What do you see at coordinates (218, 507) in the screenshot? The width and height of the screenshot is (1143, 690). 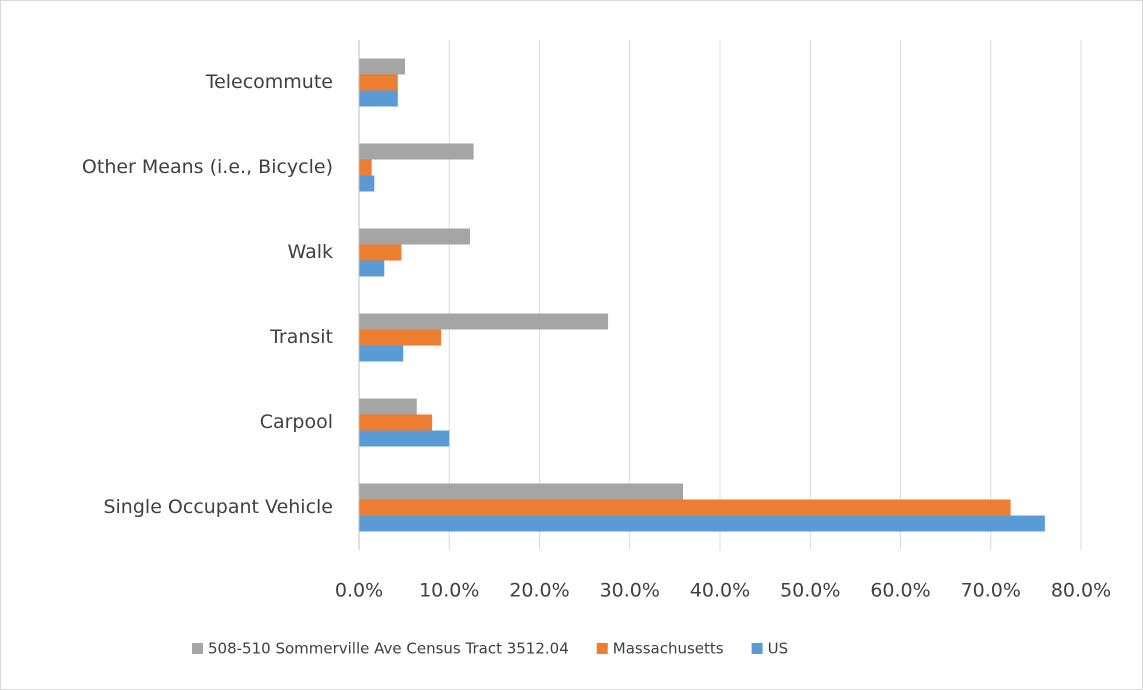 I see `y-tick-label: Single Occupant Vehicle` at bounding box center [218, 507].